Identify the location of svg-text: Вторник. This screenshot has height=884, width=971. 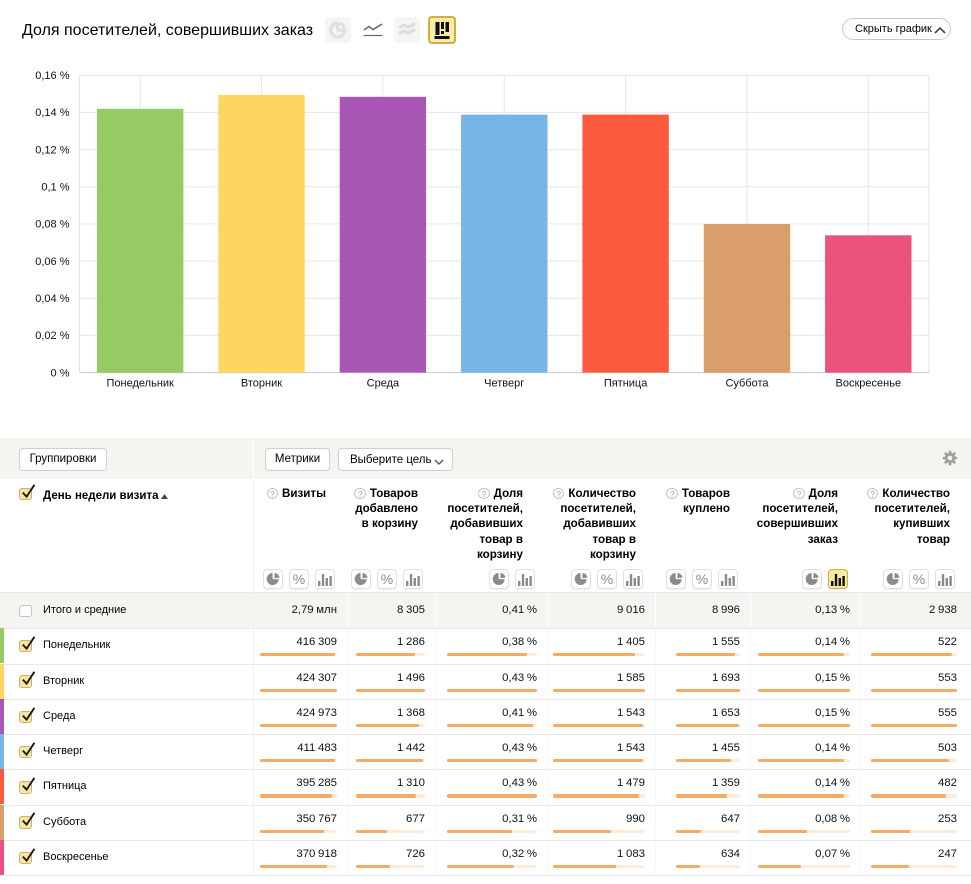
(261, 384).